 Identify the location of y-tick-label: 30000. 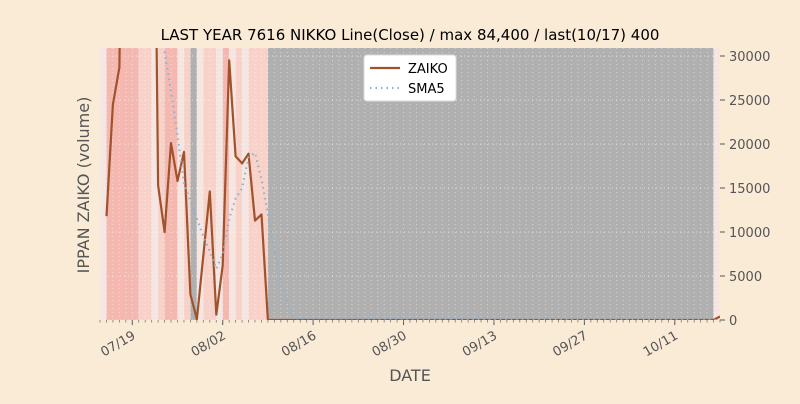
(749, 57).